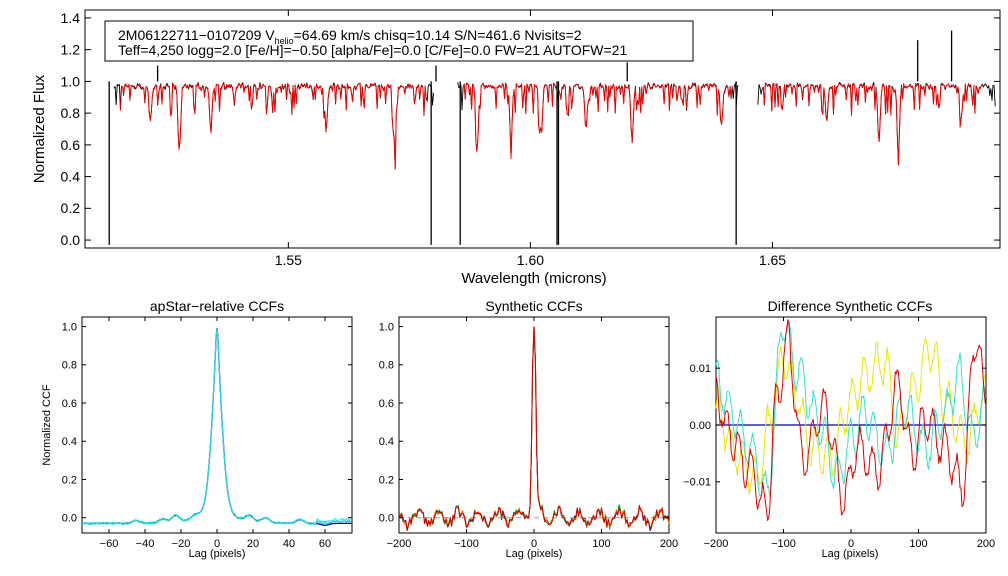 Image resolution: width=1008 pixels, height=576 pixels. Describe the element at coordinates (47, 425) in the screenshot. I see `apstar-ccf-ylabel: Normalized CCF` at that location.